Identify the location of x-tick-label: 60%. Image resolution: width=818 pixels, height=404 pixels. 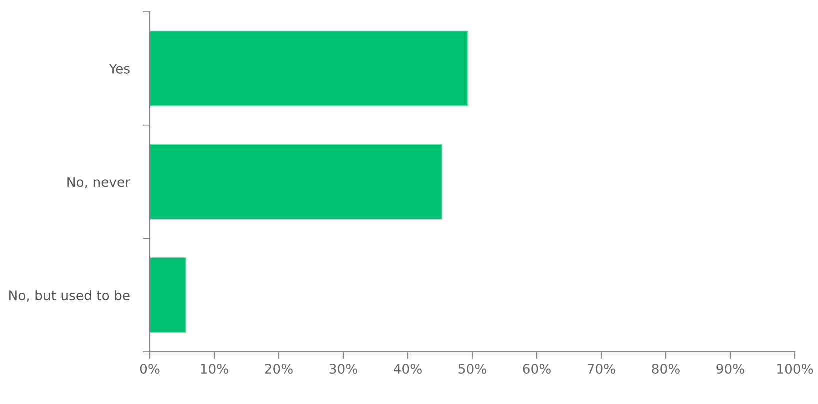
(537, 369).